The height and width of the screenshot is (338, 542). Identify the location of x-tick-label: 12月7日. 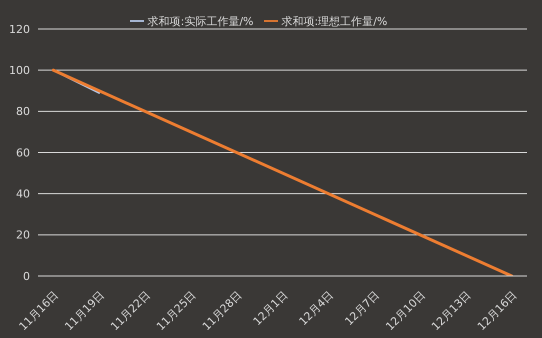
(362, 308).